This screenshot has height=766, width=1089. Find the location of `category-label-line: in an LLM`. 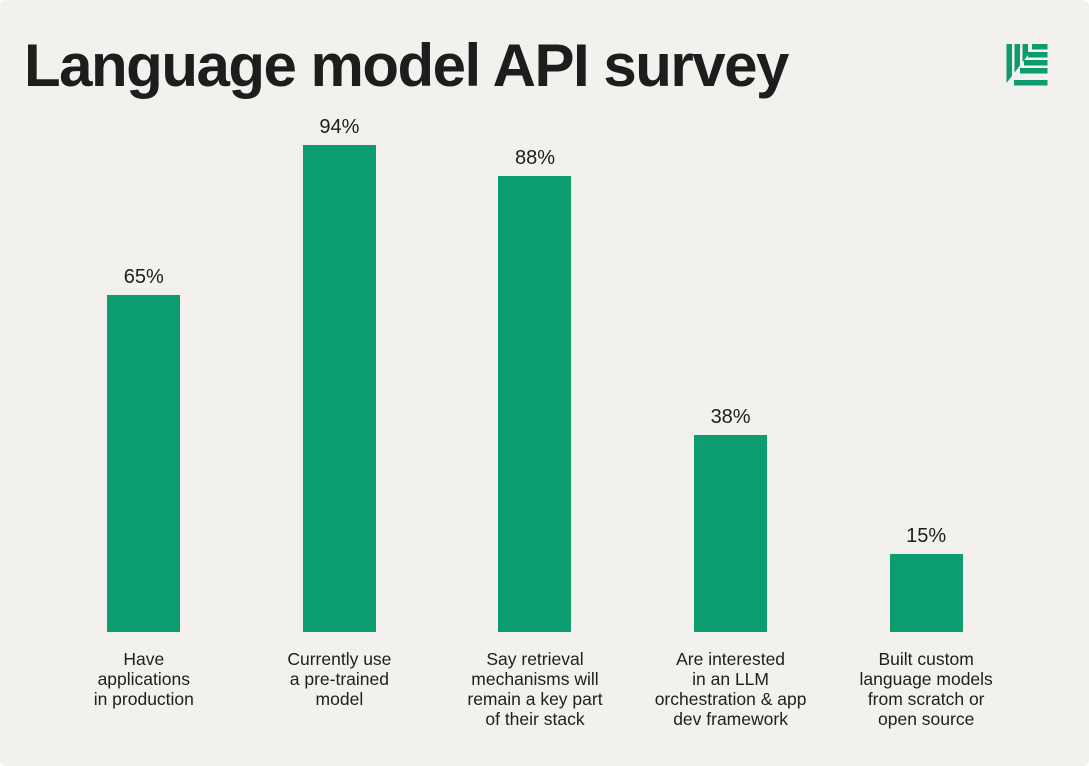

category-label-line: in an LLM is located at coordinates (730, 679).